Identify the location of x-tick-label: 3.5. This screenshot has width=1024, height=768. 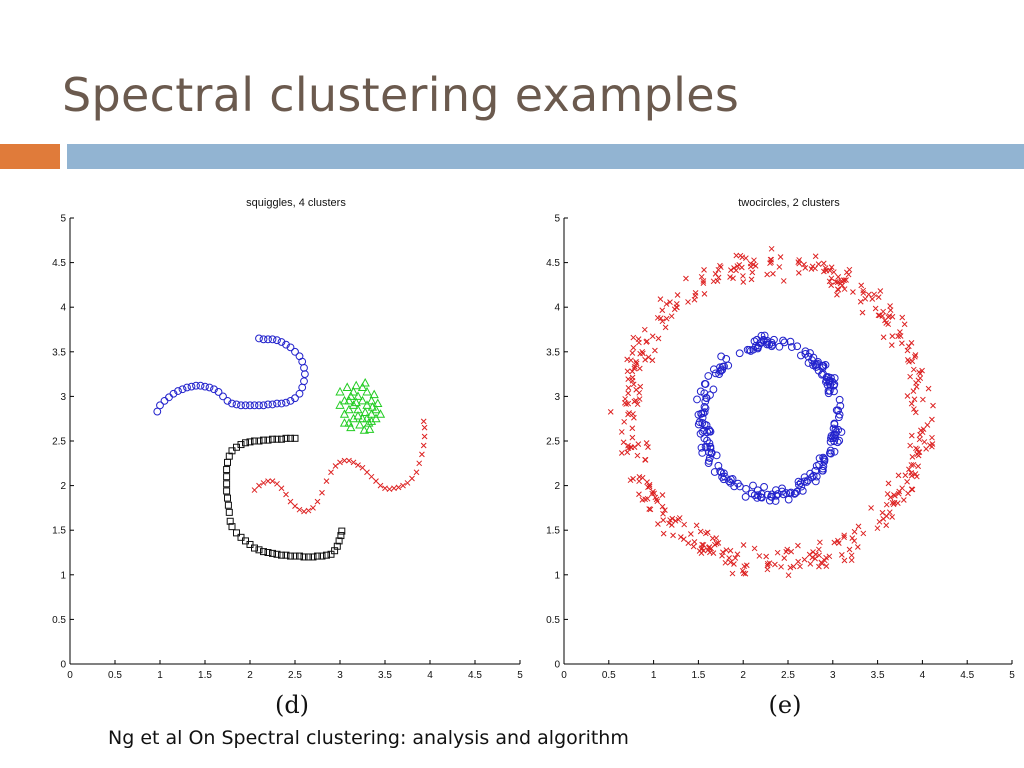
(385, 675).